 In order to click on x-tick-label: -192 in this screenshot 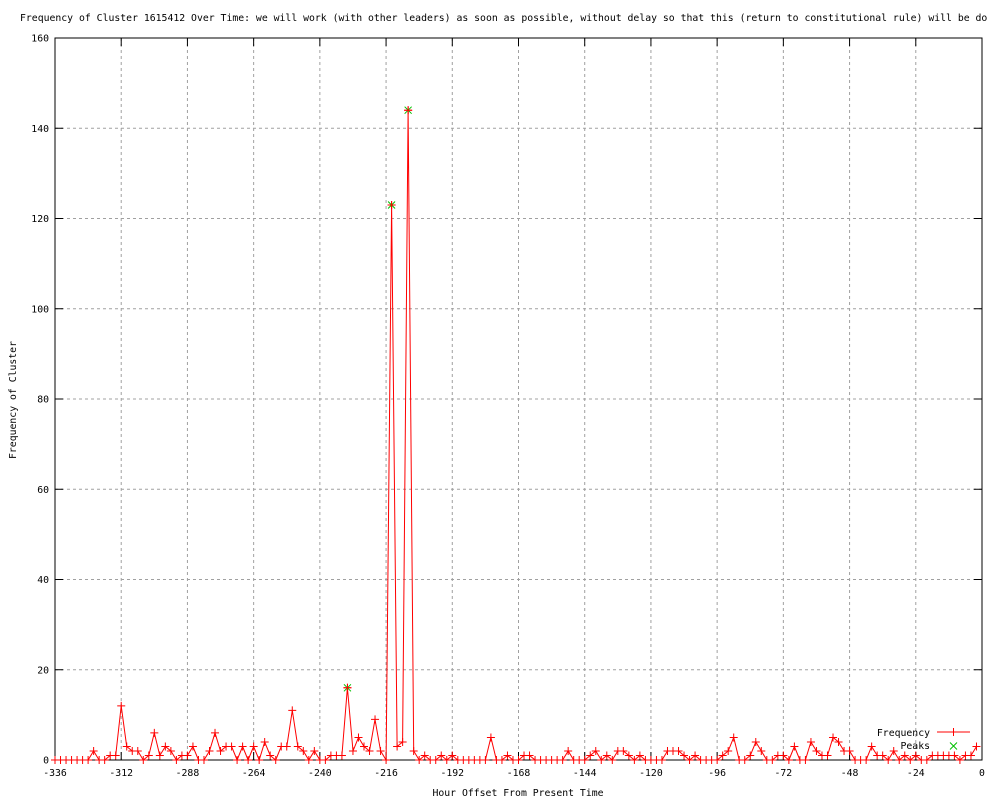, I will do `click(452, 773)`.